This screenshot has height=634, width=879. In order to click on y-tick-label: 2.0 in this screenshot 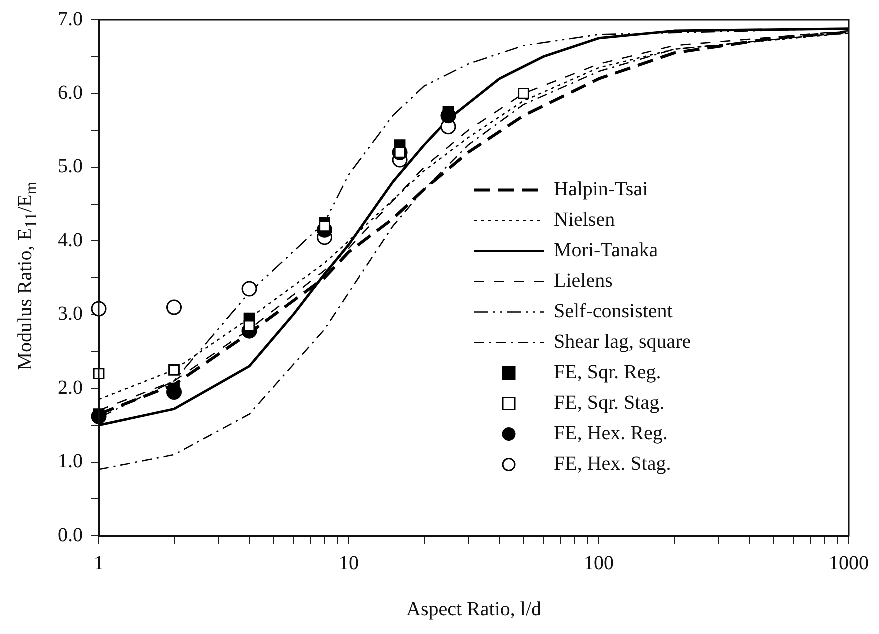, I will do `click(70, 387)`.